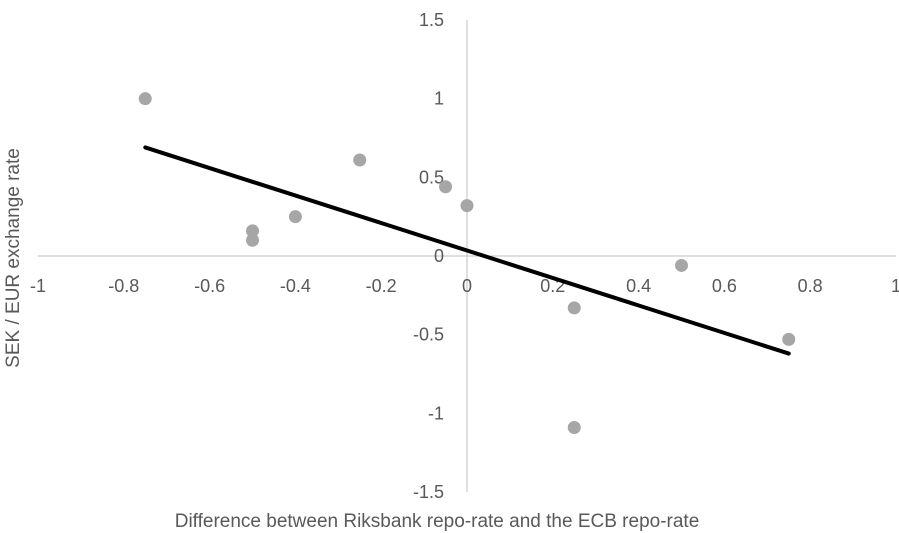 This screenshot has height=533, width=899. I want to click on x-tick-label: -0.8, so click(123, 286).